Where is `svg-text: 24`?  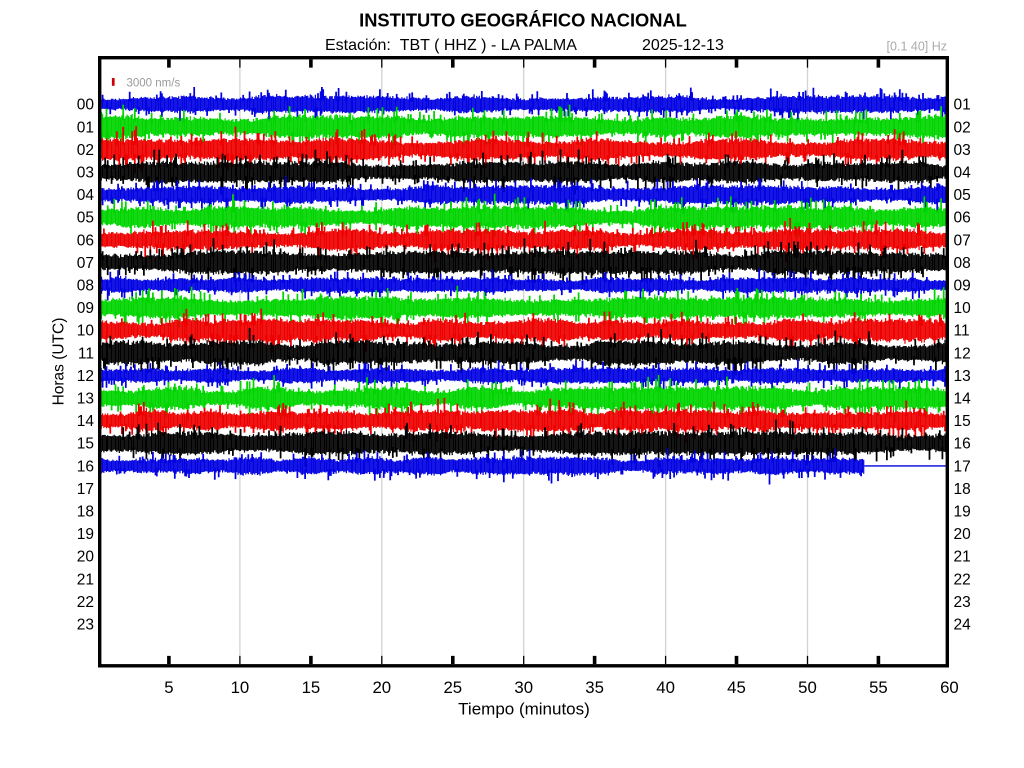 svg-text: 24 is located at coordinates (963, 625).